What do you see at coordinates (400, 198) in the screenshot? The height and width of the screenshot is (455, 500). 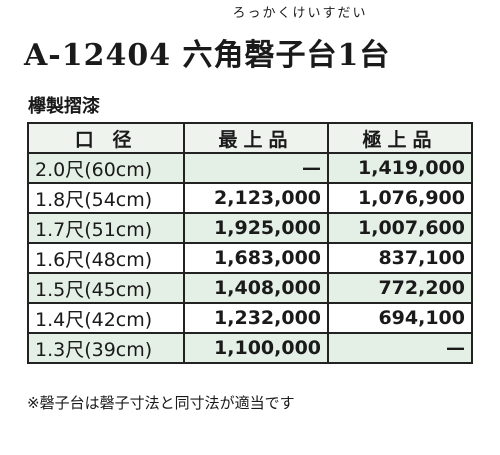 I see `price-cell: 1,076,900` at bounding box center [400, 198].